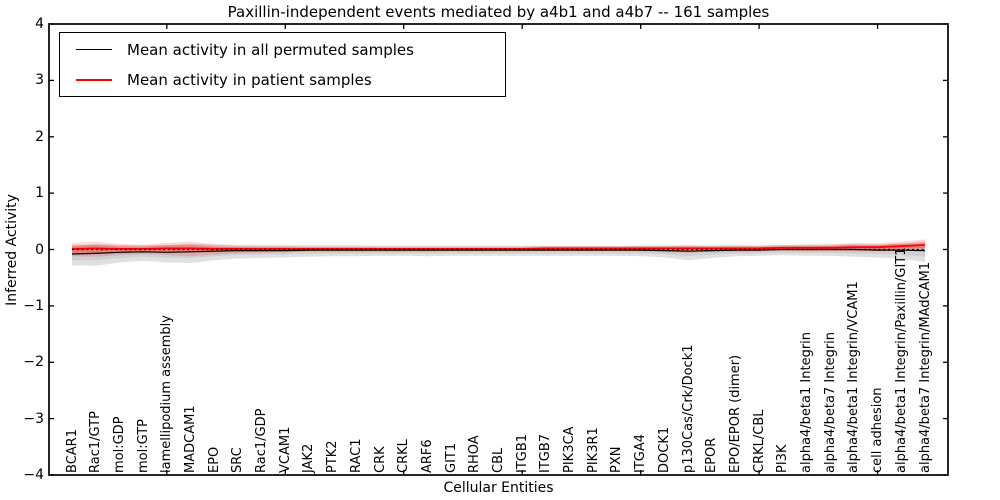 The image size is (1000, 500). What do you see at coordinates (901, 360) in the screenshot?
I see `x-tick-label: alpha4/beta1 Integrin/Paxillin/GIT1` at bounding box center [901, 360].